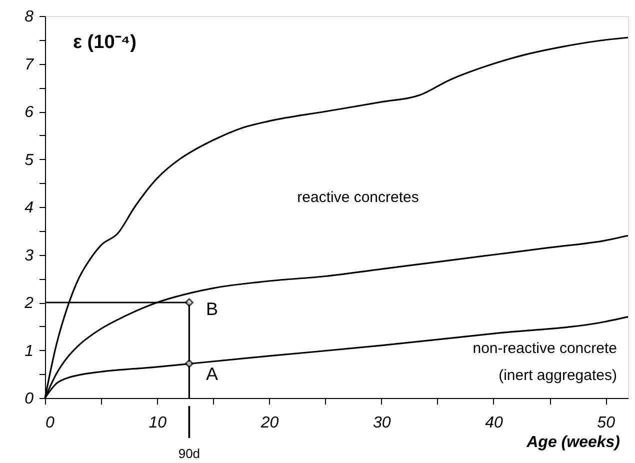  What do you see at coordinates (606, 423) in the screenshot?
I see `x-tick-label: 50` at bounding box center [606, 423].